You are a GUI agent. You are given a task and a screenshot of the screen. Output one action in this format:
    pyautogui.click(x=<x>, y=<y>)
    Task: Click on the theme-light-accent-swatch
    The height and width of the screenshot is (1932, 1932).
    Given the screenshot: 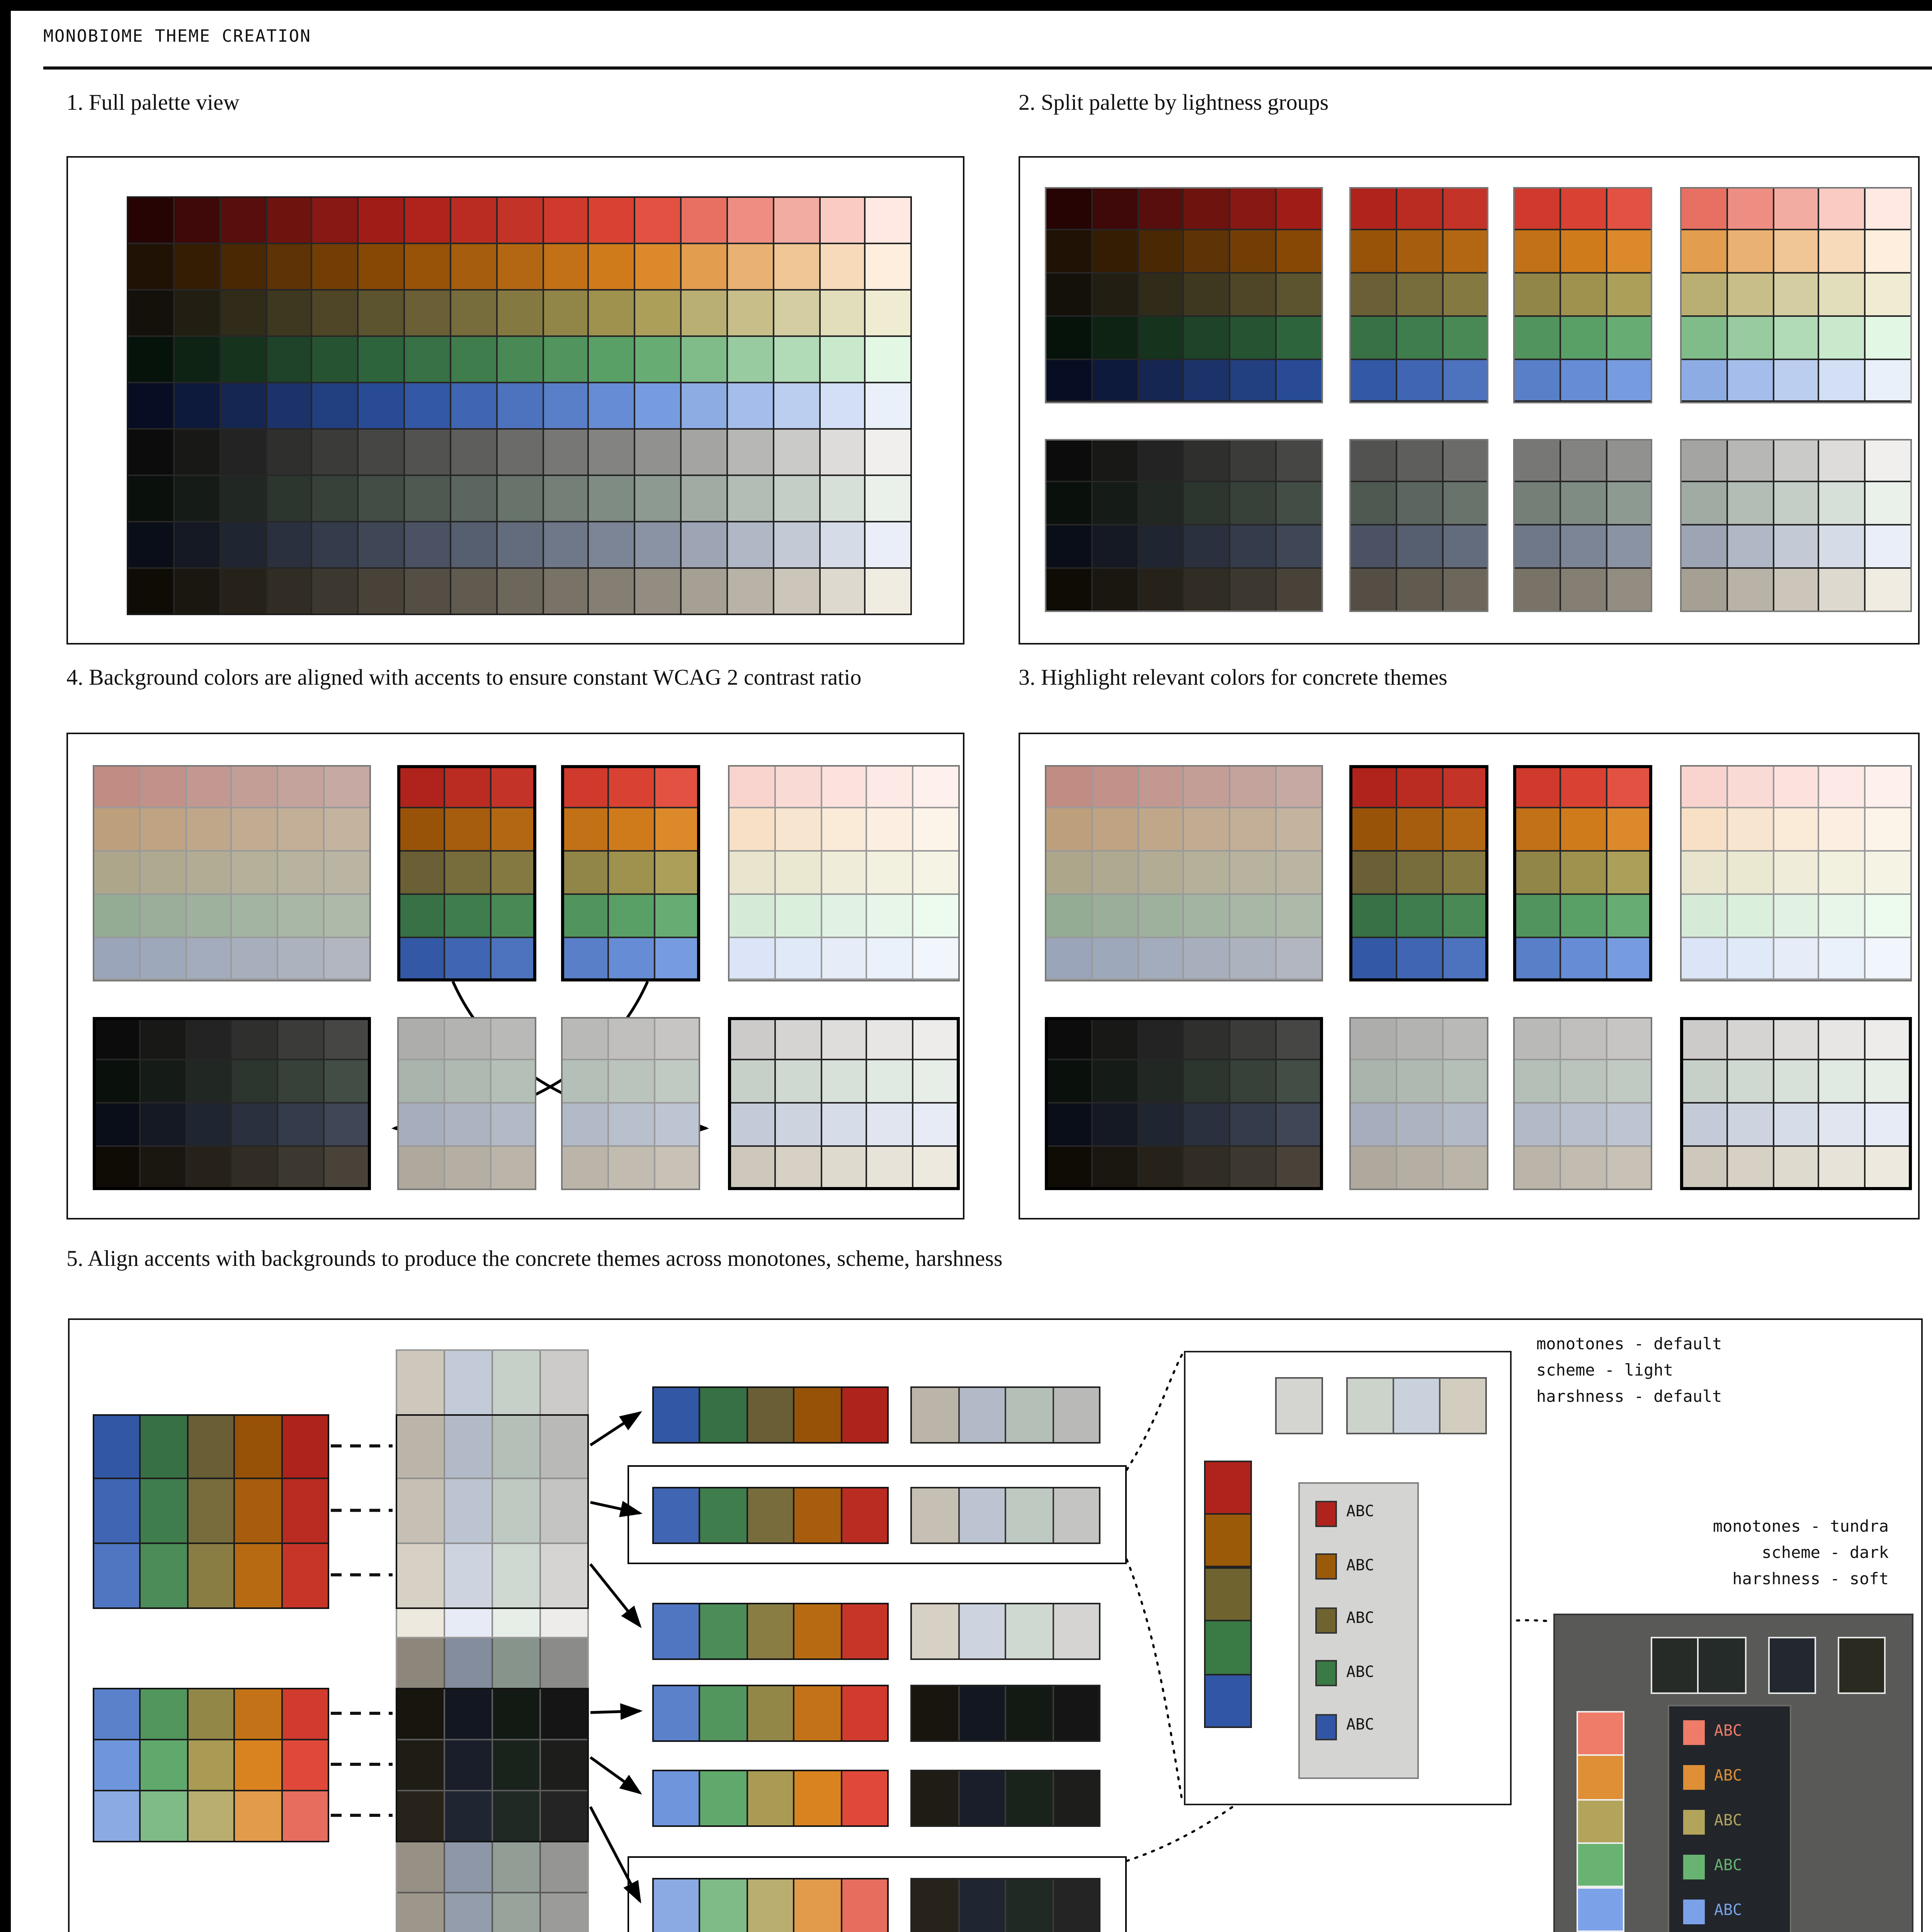 What is the action you would take?
    pyautogui.click(x=1228, y=1701)
    